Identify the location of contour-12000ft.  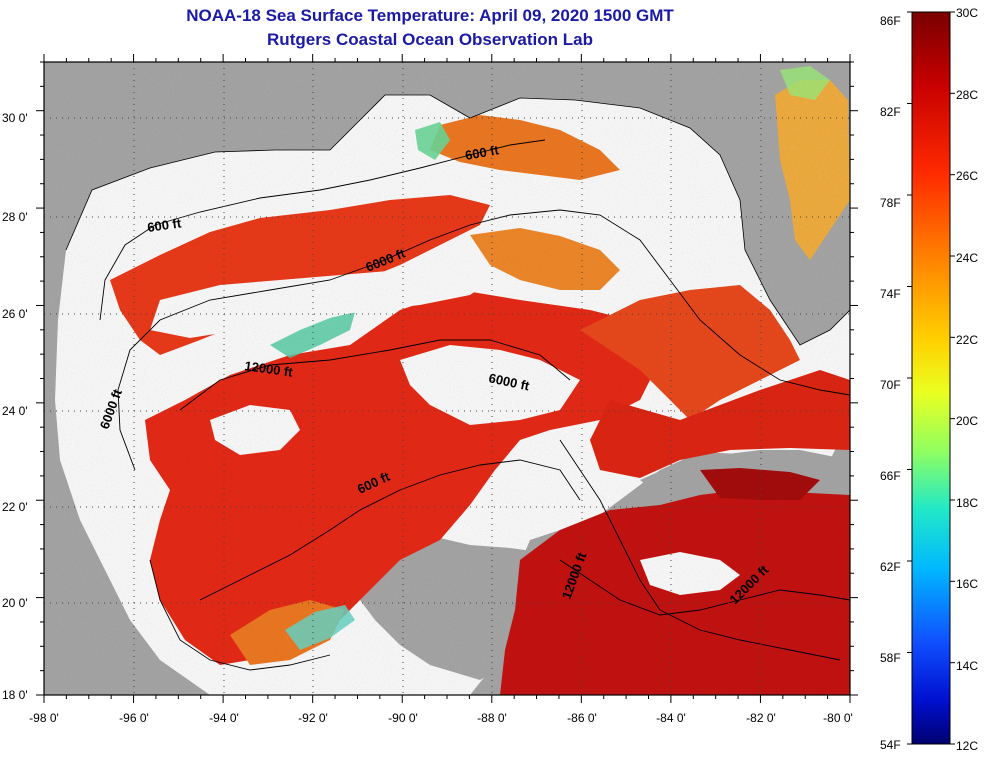
(375, 375).